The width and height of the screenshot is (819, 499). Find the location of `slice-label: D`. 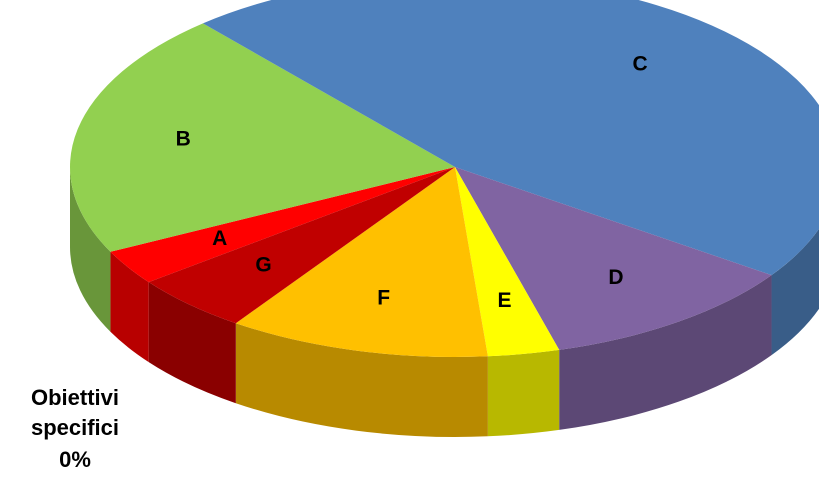

slice-label: D is located at coordinates (615, 277).